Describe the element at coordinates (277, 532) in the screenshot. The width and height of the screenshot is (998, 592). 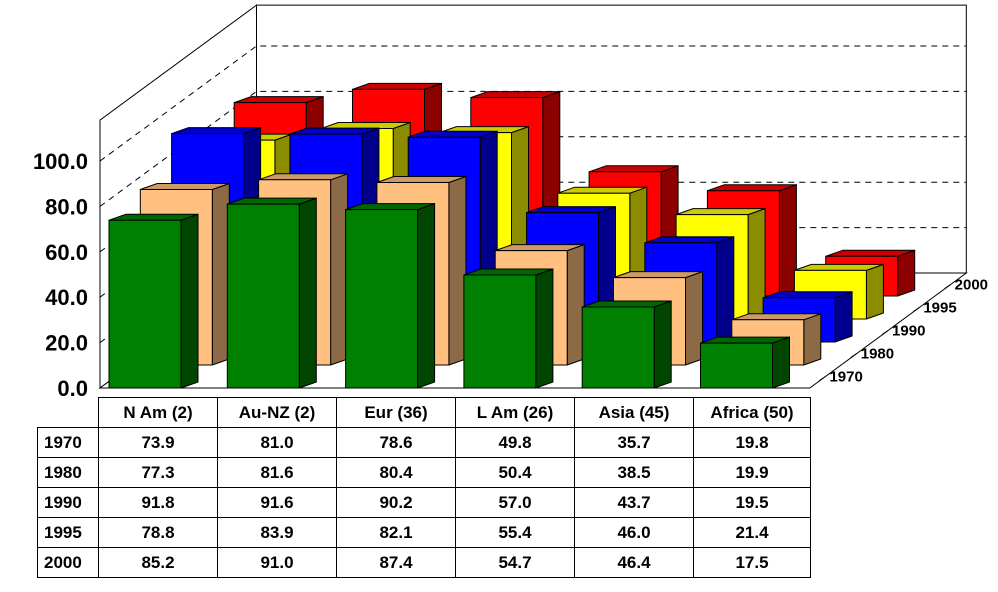
I see `table-cell: 83.9` at that location.